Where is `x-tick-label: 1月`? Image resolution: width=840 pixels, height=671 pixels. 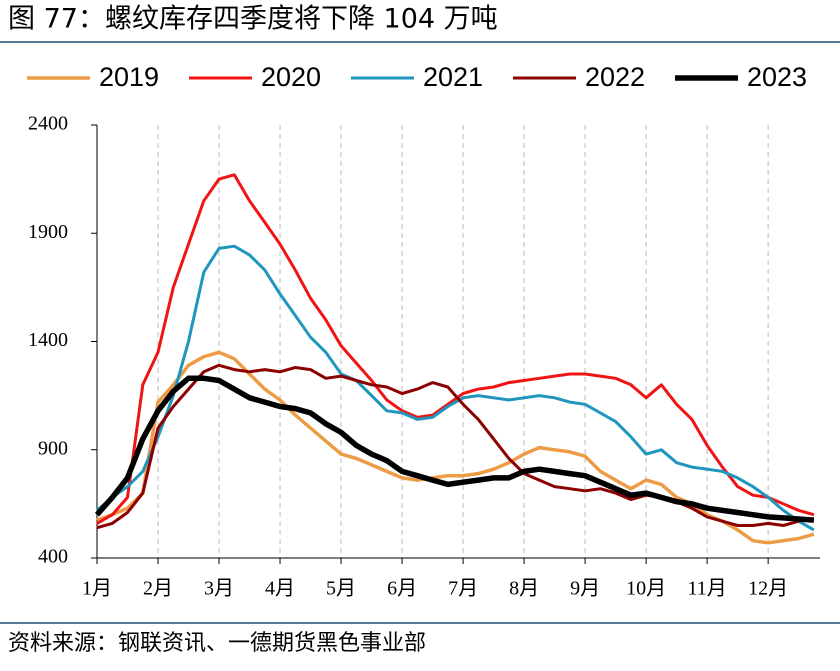 x-tick-label: 1月 is located at coordinates (97, 589).